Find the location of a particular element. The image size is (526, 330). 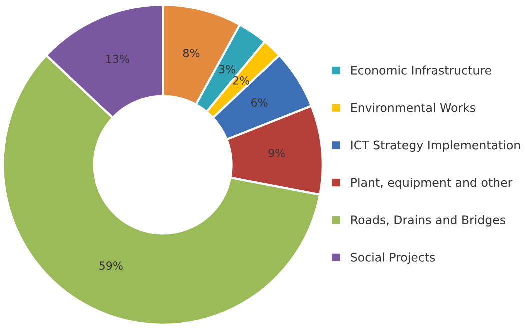

legend-label: ICT Strategy Implementation is located at coordinates (436, 146).